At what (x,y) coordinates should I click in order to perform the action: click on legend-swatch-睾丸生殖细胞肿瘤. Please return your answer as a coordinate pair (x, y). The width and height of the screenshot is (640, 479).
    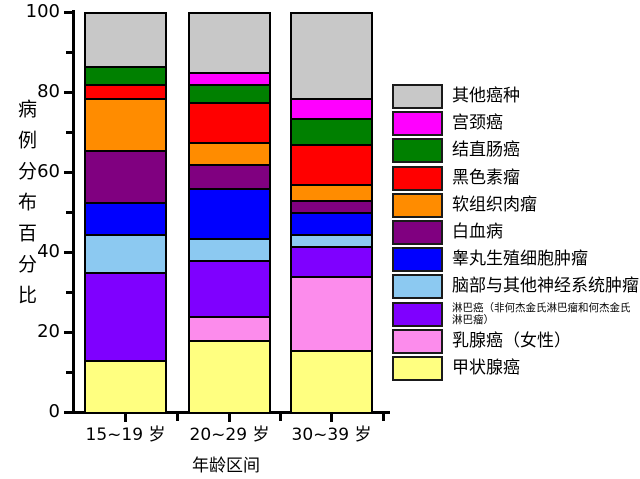
    Looking at the image, I should click on (417, 260).